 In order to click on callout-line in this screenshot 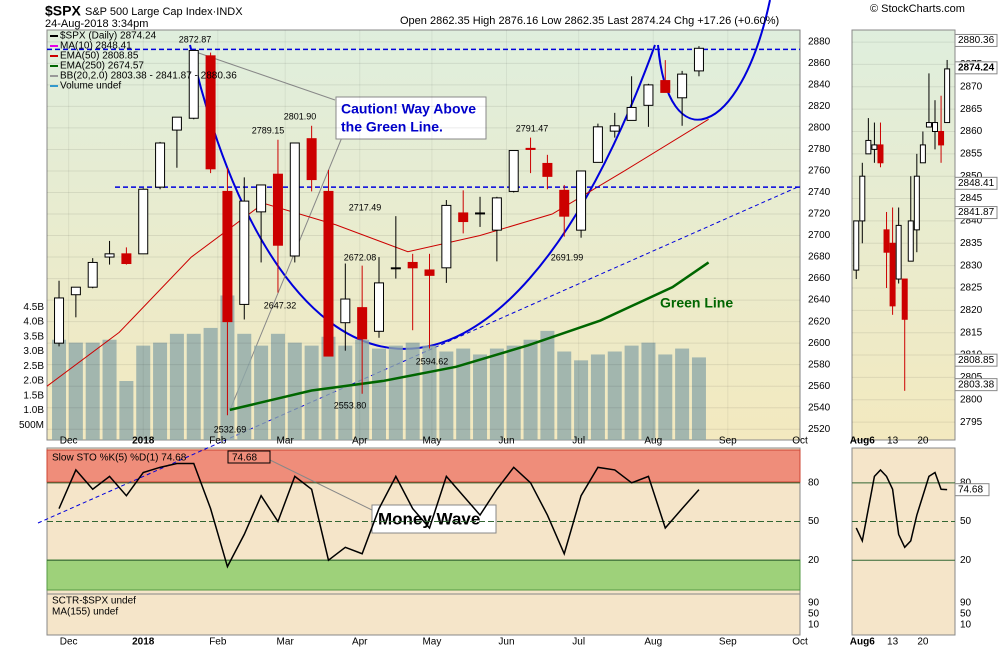, I will do `click(321, 485)`.